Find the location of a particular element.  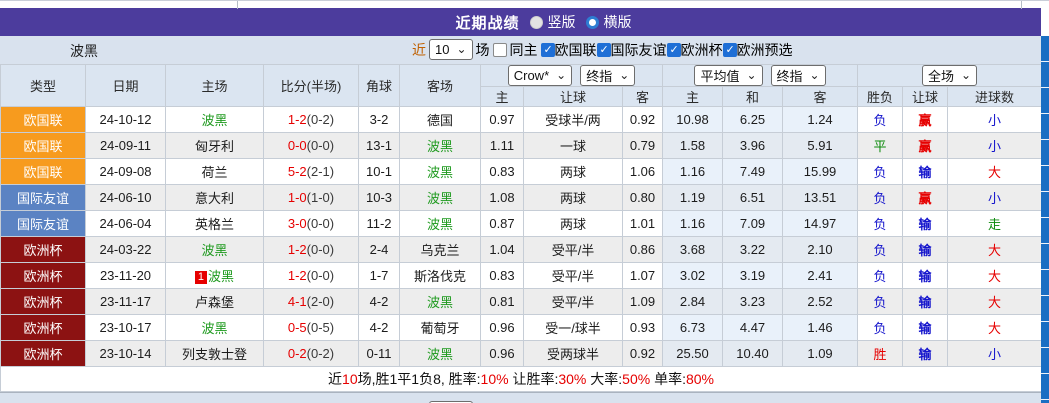

match-date: 24-06-10 is located at coordinates (125, 197).